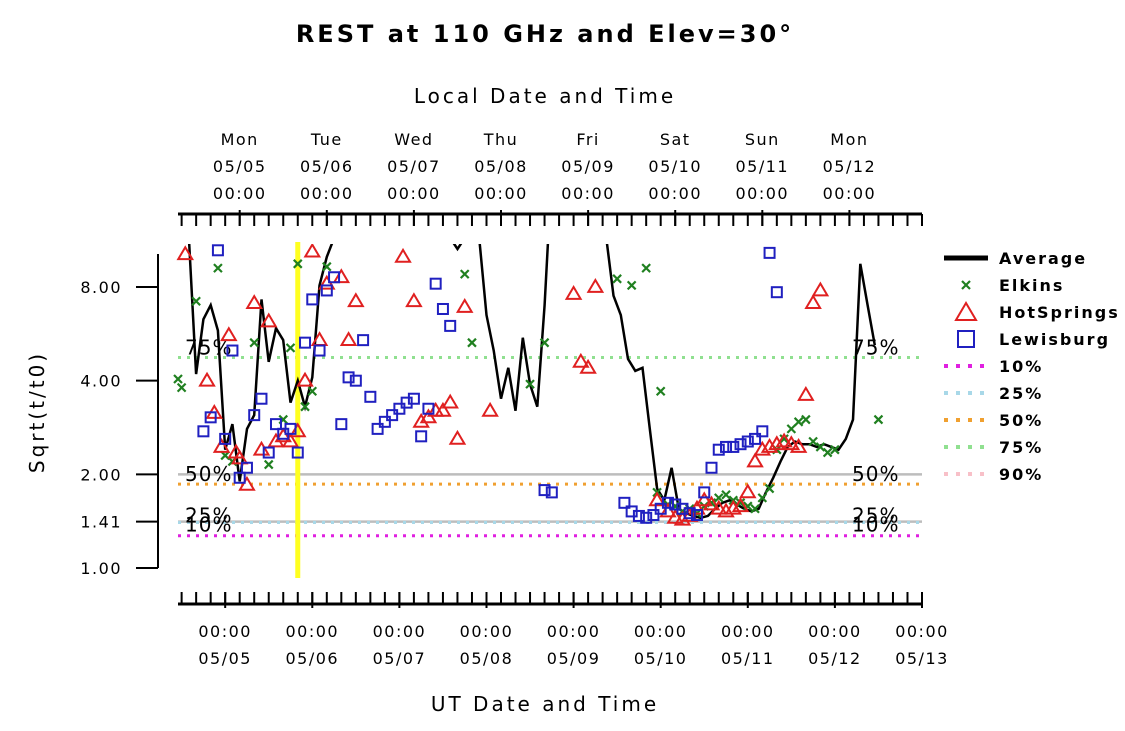  I want to click on legend-label: 25%, so click(1021, 393).